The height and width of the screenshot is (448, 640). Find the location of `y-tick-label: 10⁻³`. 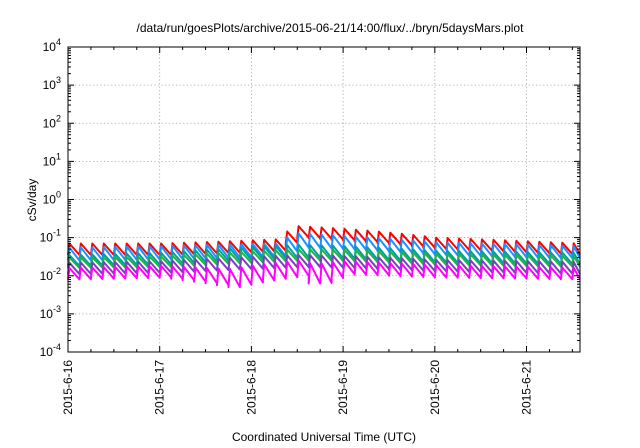

y-tick-label: 10⁻³ is located at coordinates (50, 312).